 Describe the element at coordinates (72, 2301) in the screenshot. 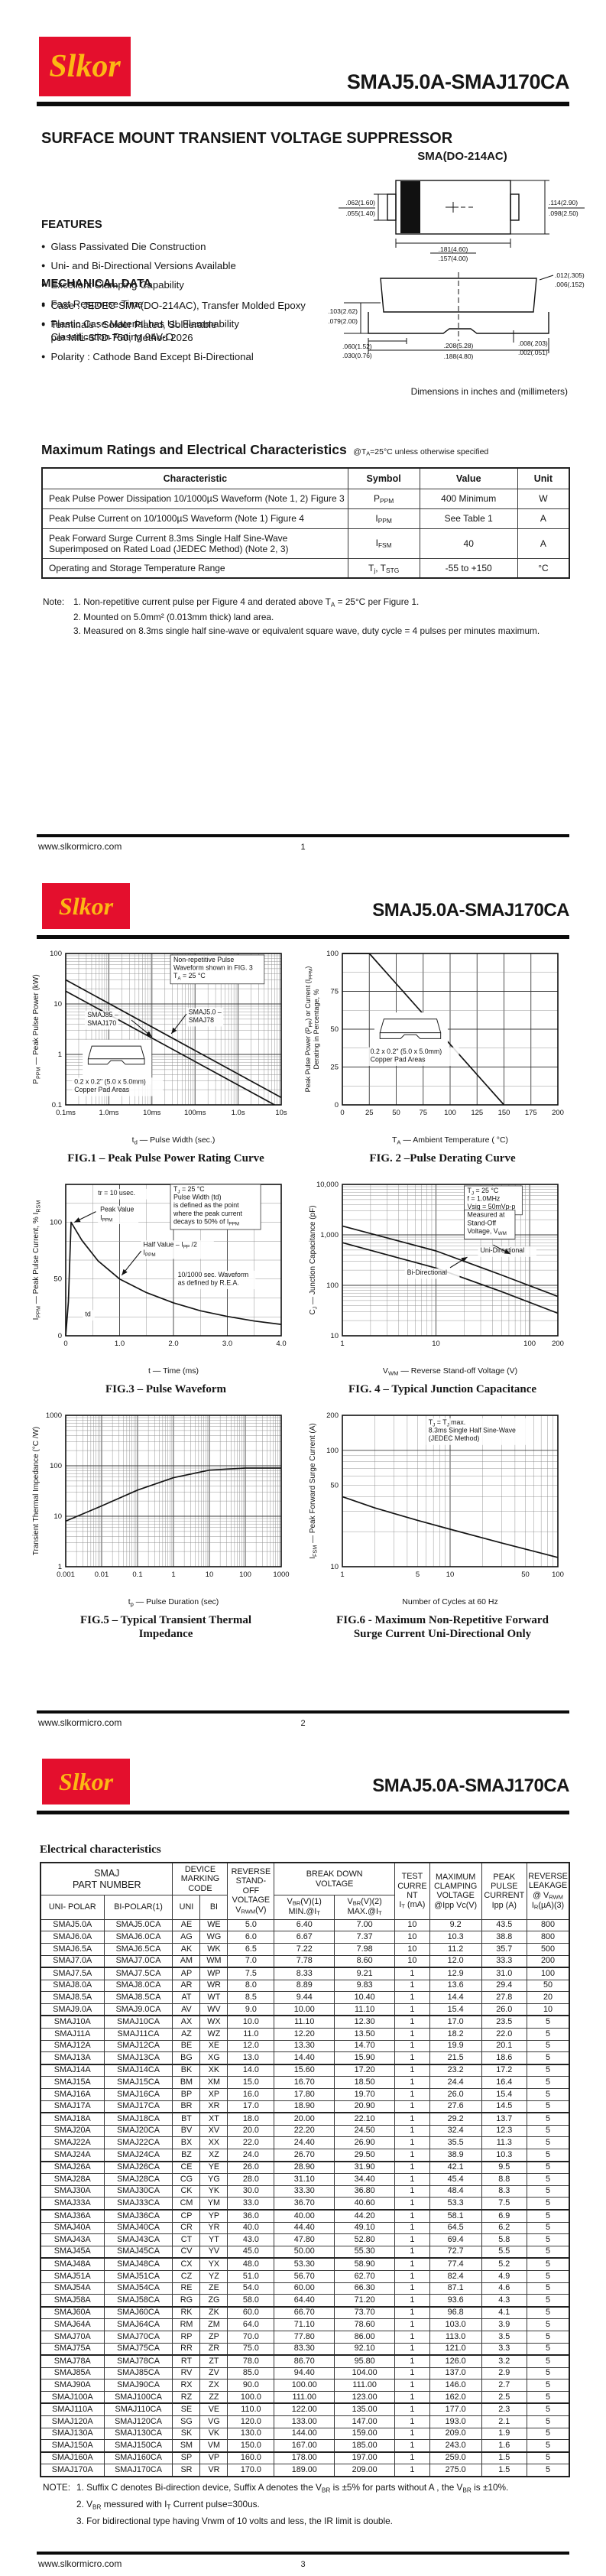

I see `elec-cell: SMAJ58A` at that location.